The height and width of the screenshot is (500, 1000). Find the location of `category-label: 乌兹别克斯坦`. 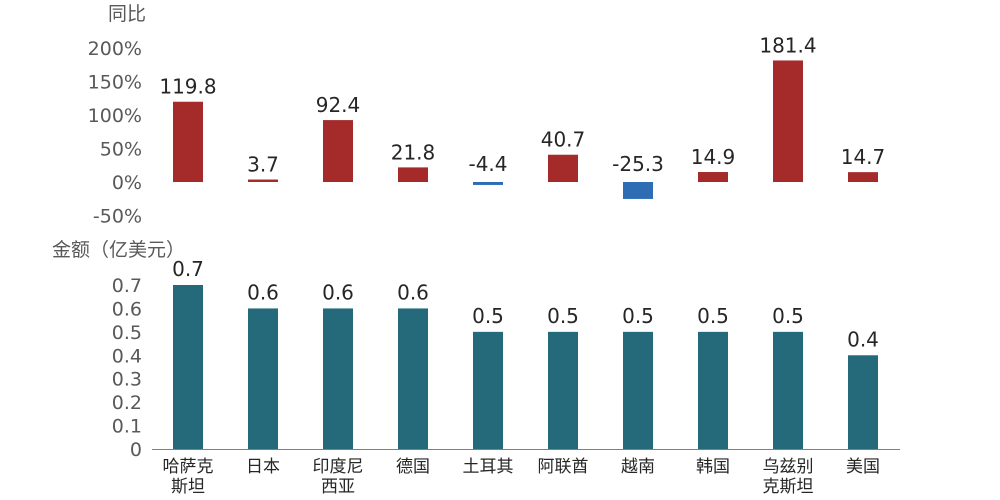

category-label: 乌兹别克斯坦 is located at coordinates (788, 477).